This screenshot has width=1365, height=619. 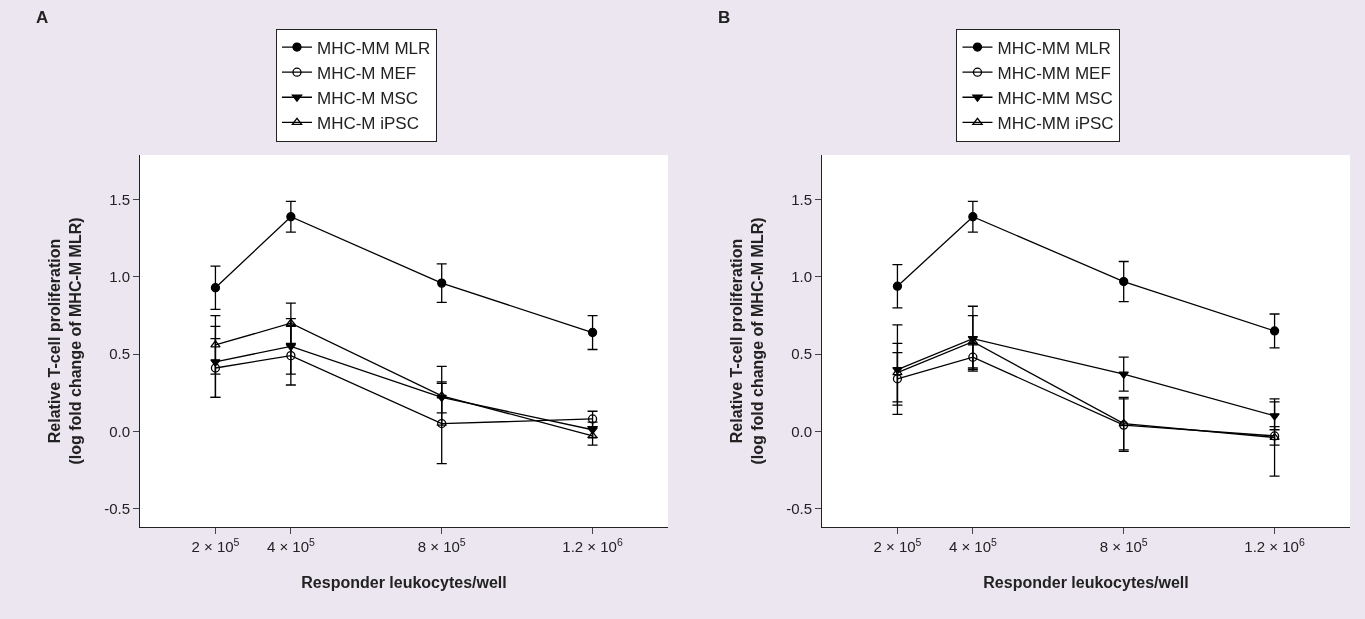 I want to click on chart-title: B, so click(x=724, y=17).